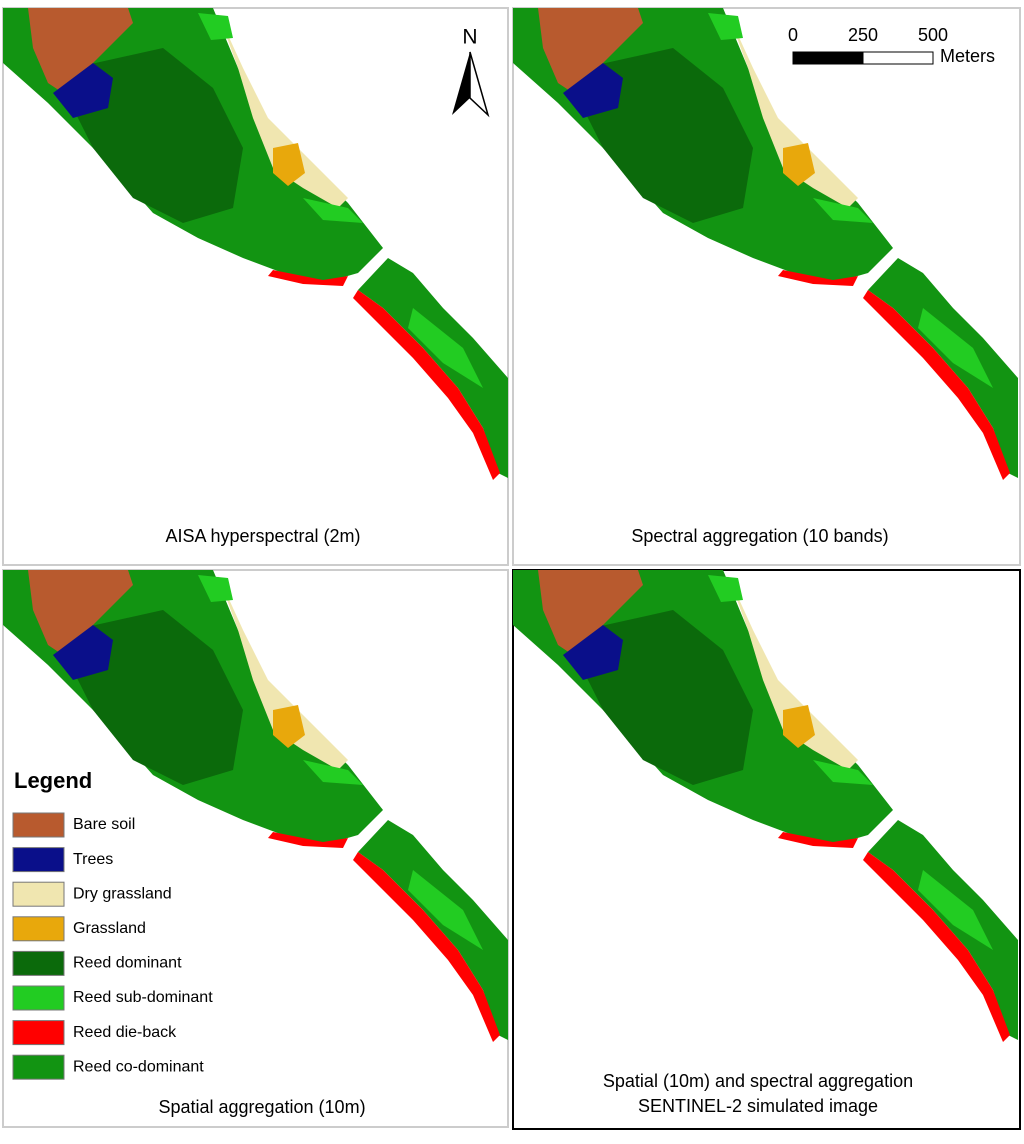 This screenshot has width=1024, height=1144. I want to click on panel-caption: AISA hyperspectral (2m), so click(262, 536).